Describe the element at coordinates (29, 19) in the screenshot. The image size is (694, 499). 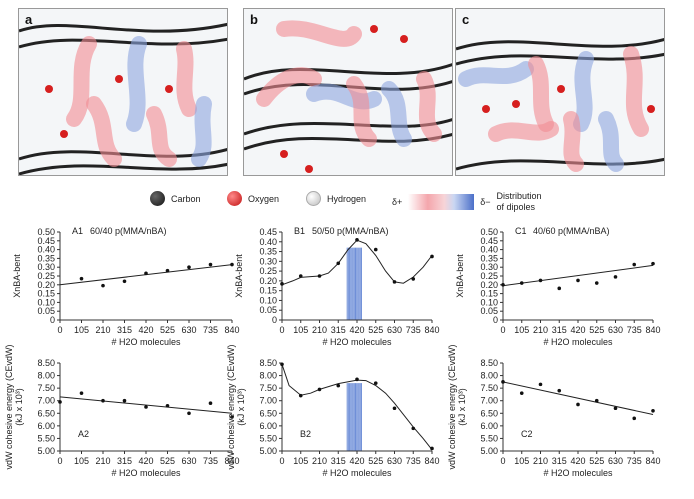
I see `panel-letter-a: a` at that location.